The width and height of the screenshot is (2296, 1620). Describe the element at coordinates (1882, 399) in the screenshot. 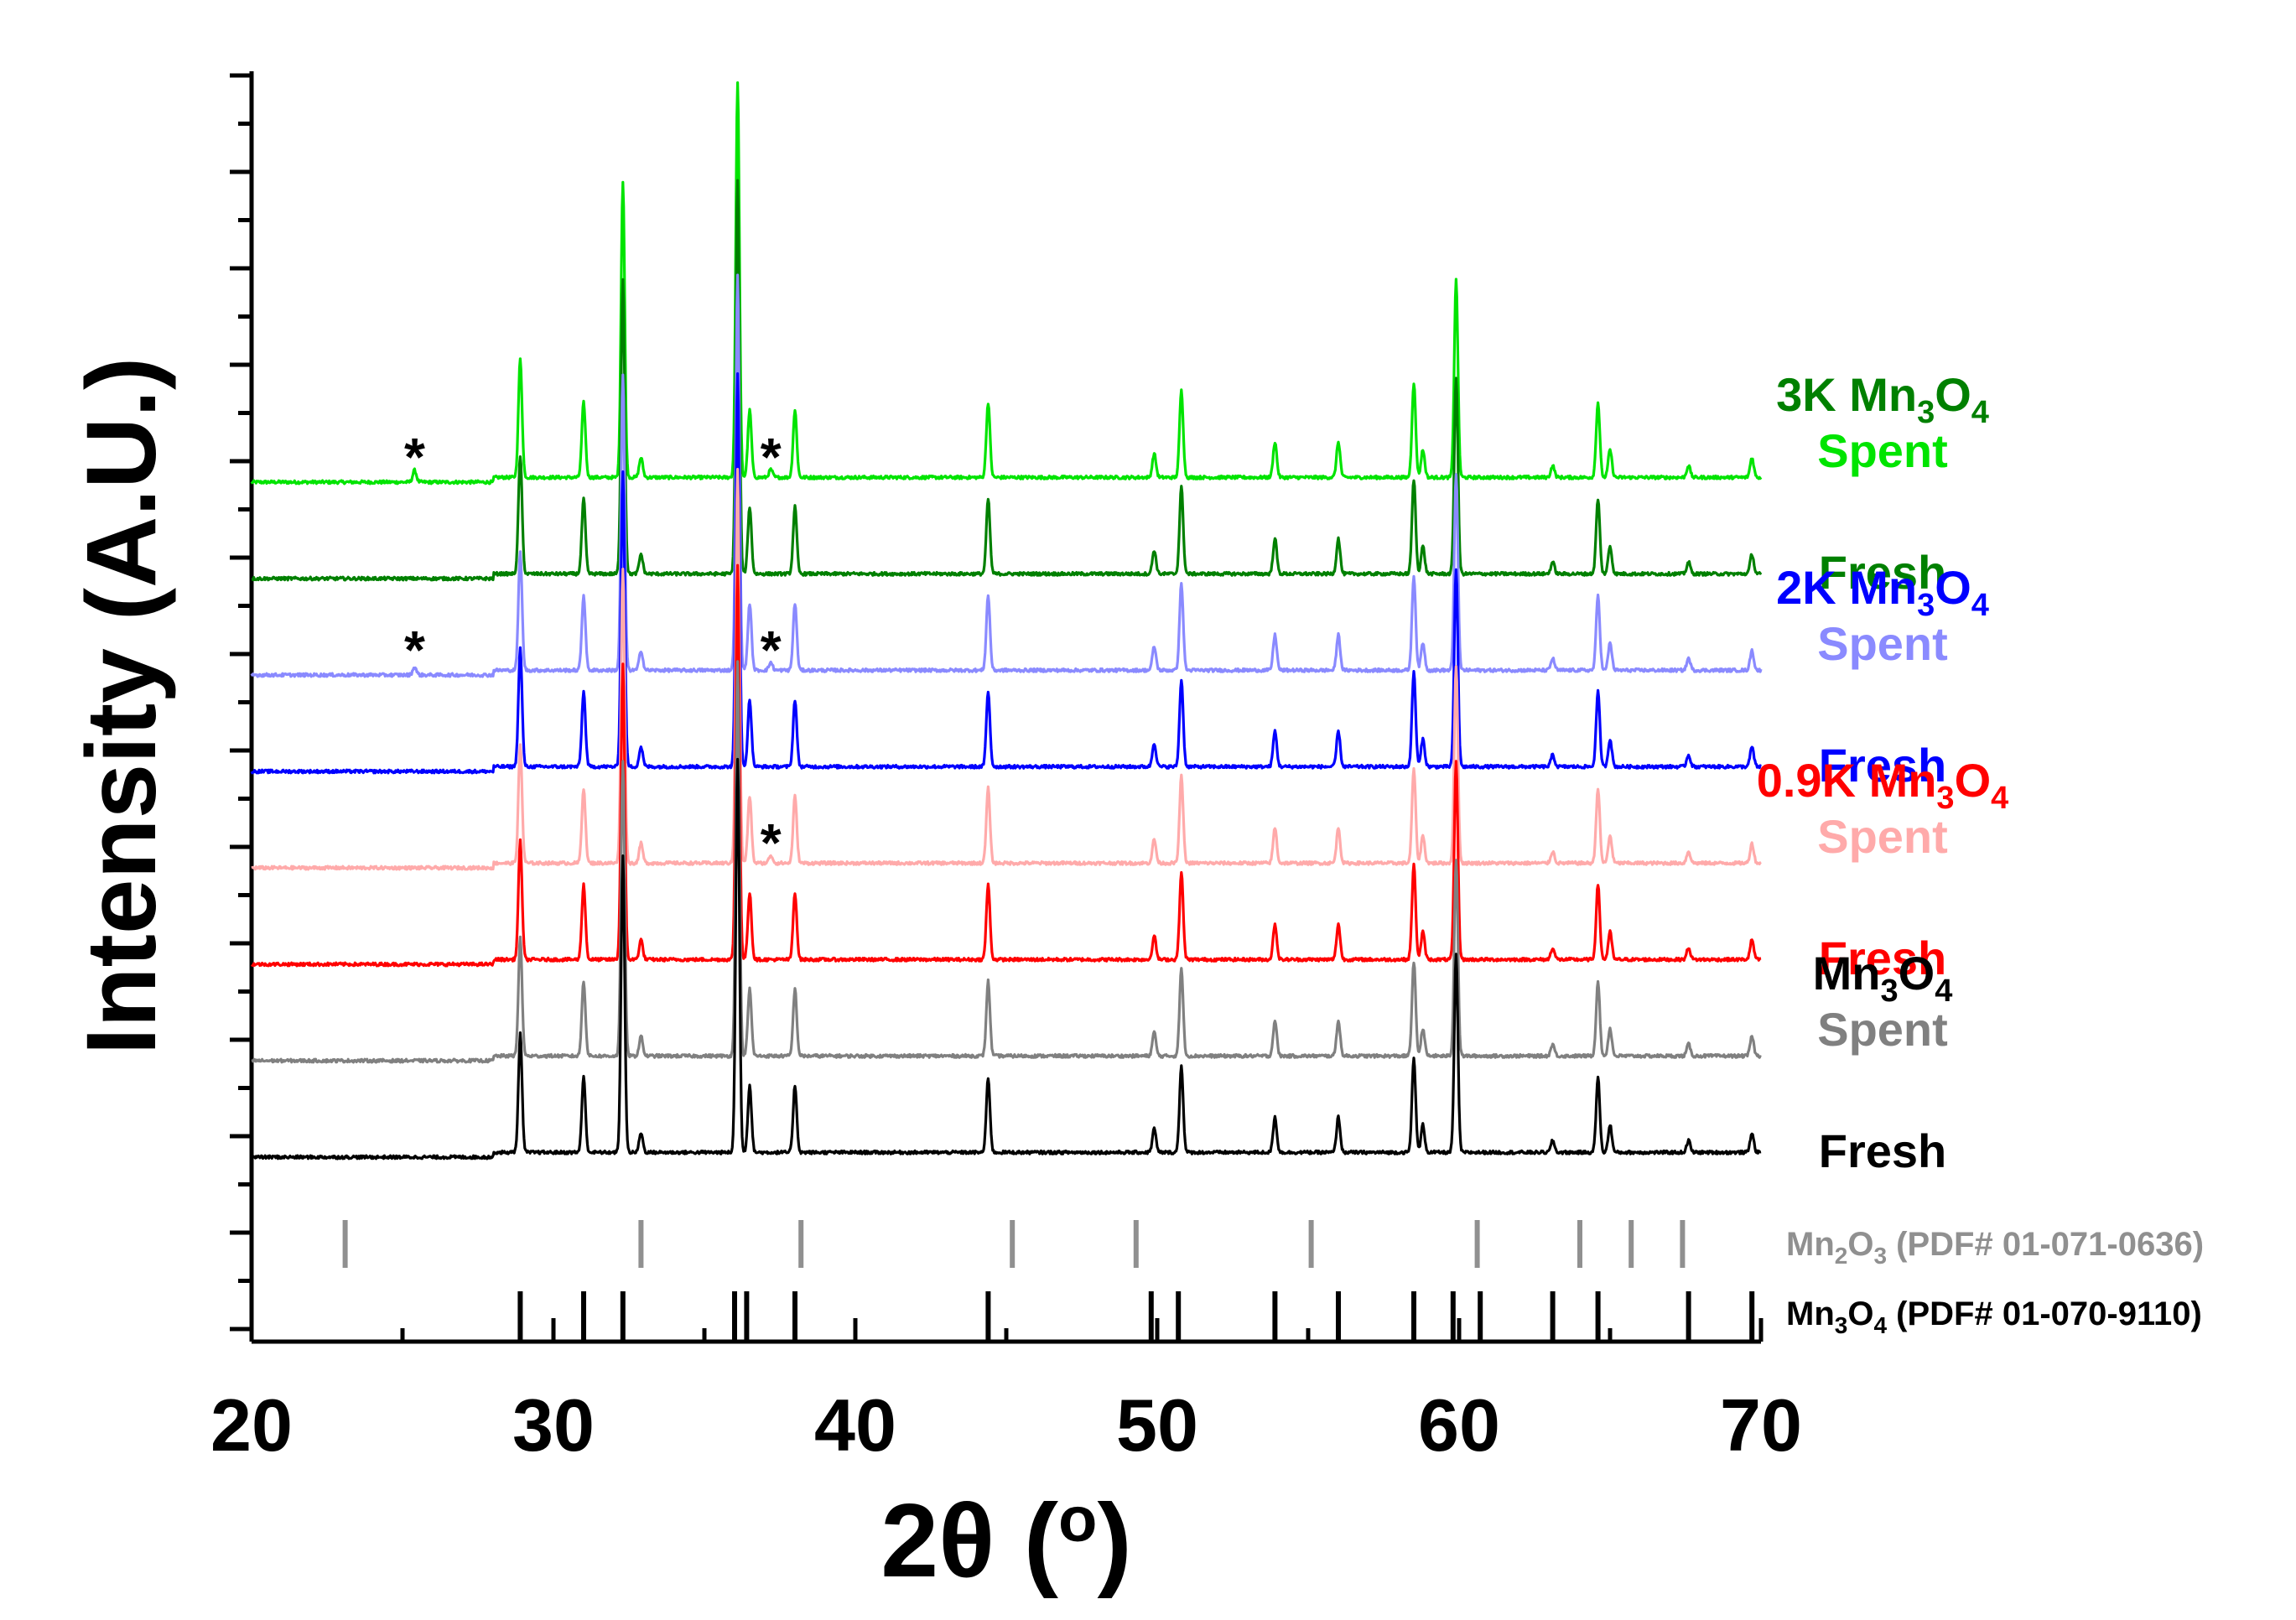

I see `legend-group-label: 3K Mn3O4` at that location.